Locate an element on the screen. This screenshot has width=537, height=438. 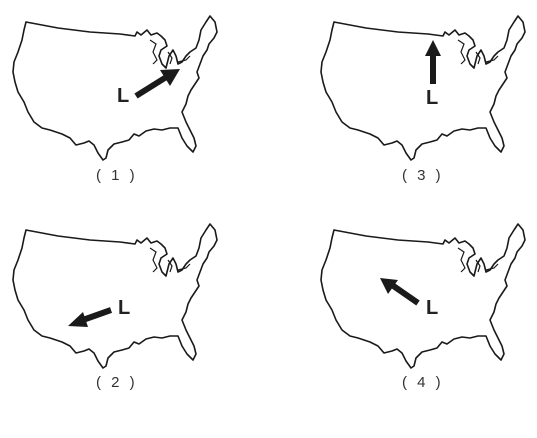
us-map-1: L is located at coordinates (115, 88).